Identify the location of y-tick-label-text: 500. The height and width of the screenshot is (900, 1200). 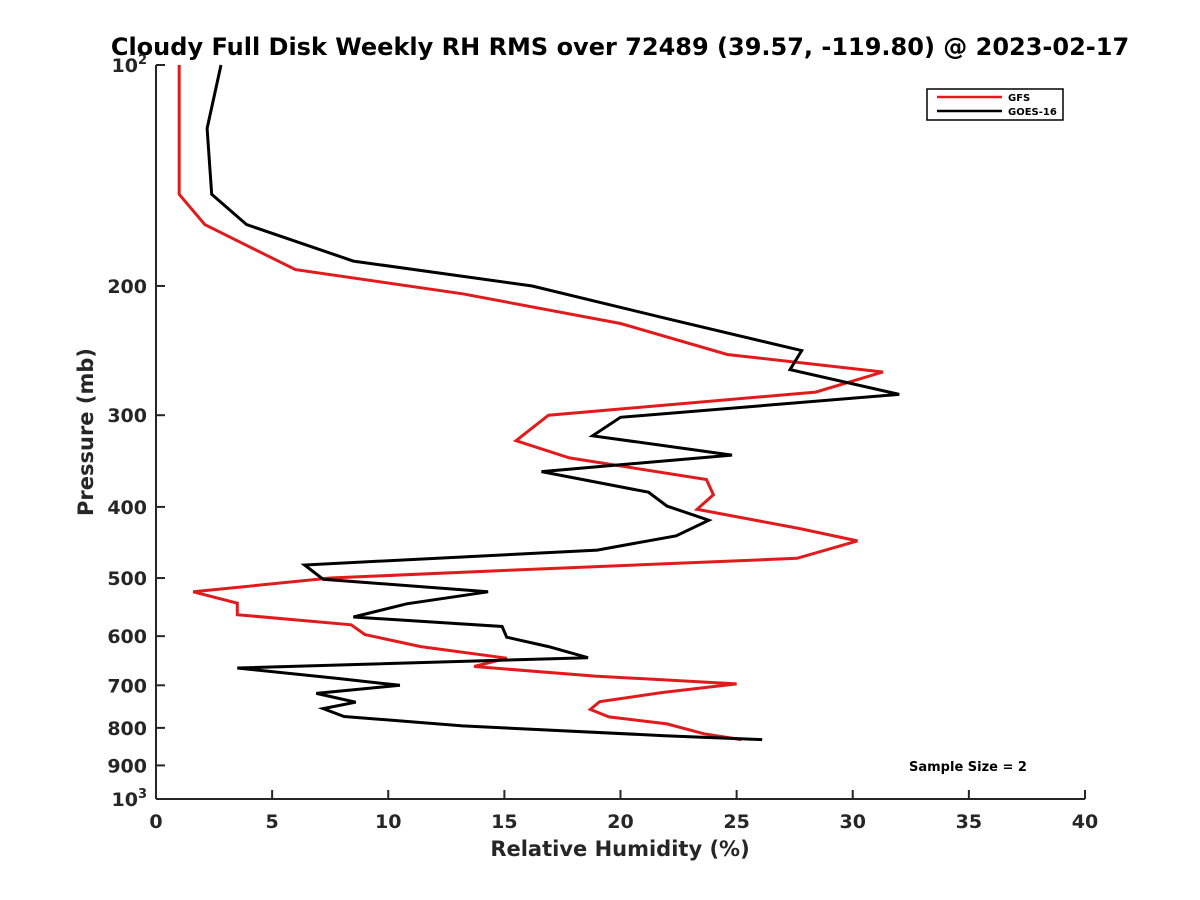
(127, 579).